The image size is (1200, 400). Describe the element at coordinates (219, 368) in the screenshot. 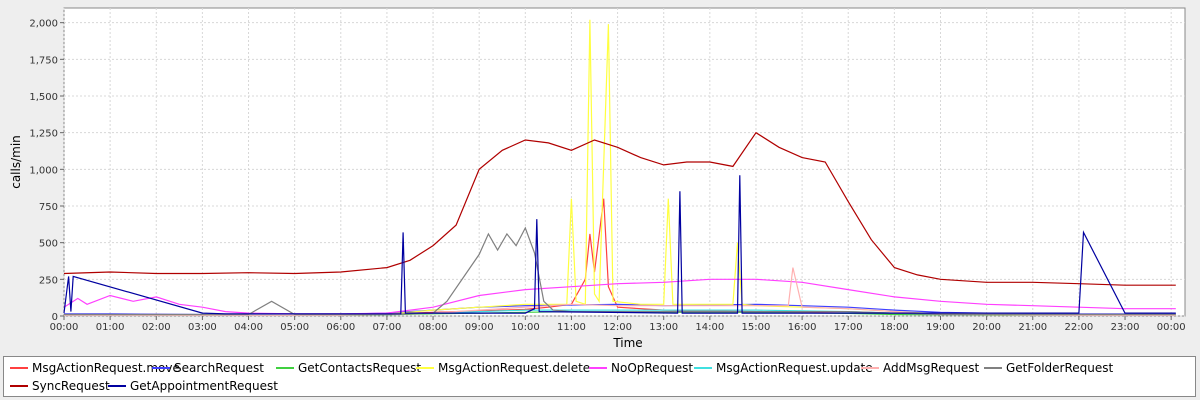

I see `legend-label: SearchRequest` at that location.